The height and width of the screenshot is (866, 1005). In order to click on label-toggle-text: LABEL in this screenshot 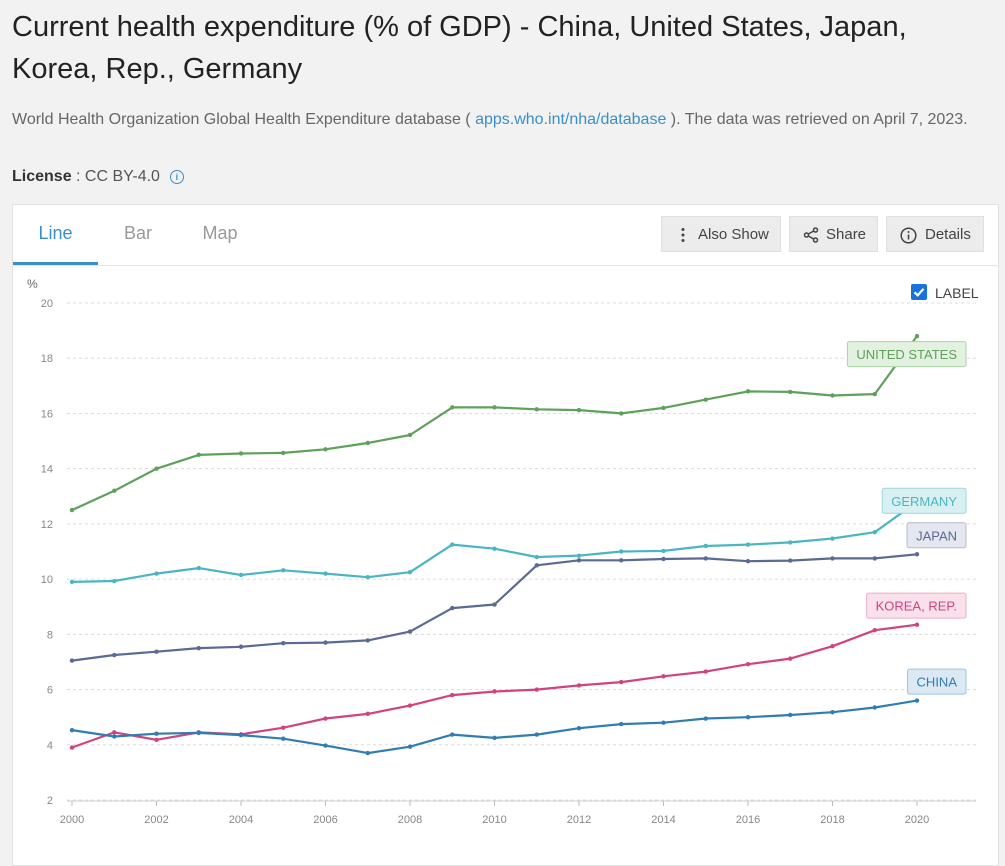, I will do `click(957, 293)`.